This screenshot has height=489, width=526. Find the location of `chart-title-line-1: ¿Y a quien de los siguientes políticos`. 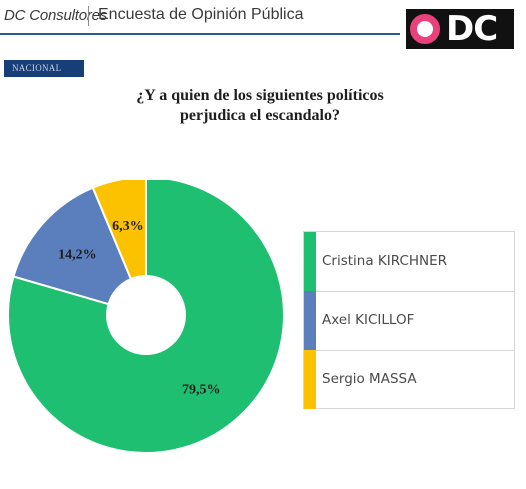

chart-title-line-1: ¿Y a quien de los siguientes políticos is located at coordinates (260, 95).